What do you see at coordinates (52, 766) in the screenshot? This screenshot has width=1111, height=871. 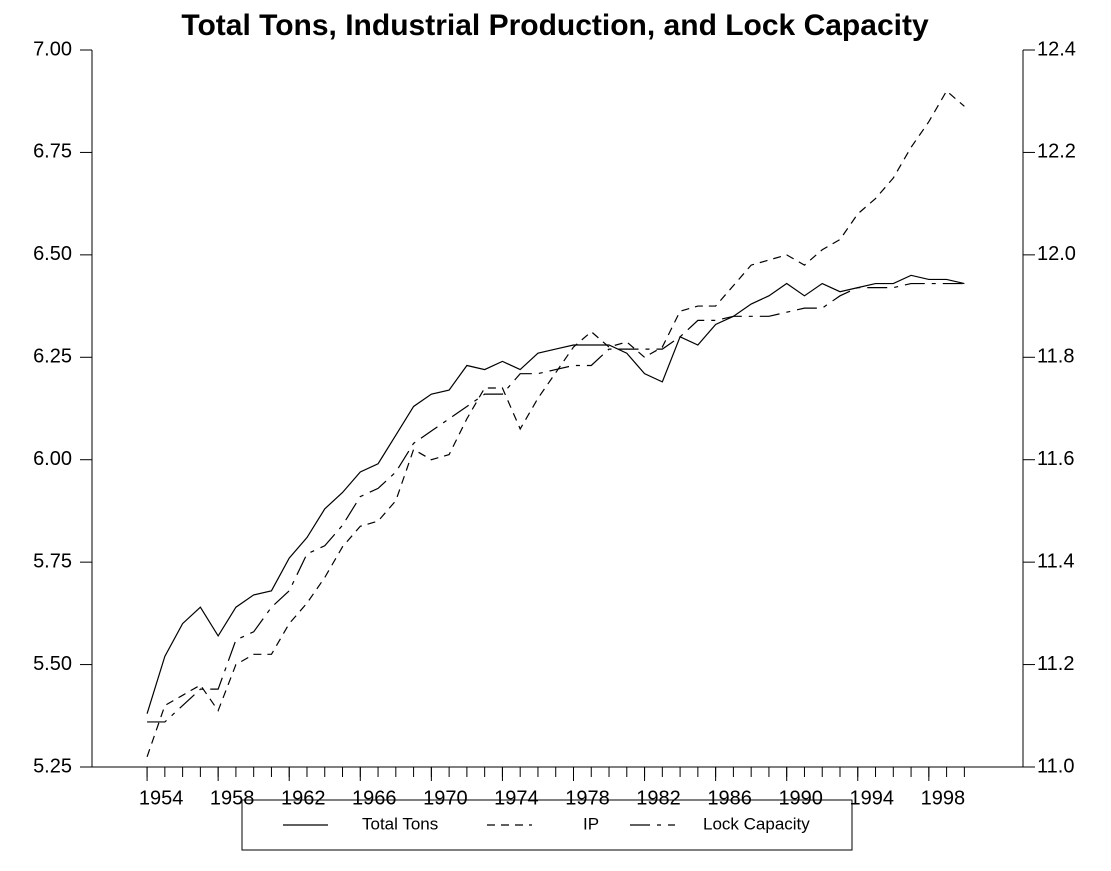 I see `y-tick-label: 5.25` at bounding box center [52, 766].